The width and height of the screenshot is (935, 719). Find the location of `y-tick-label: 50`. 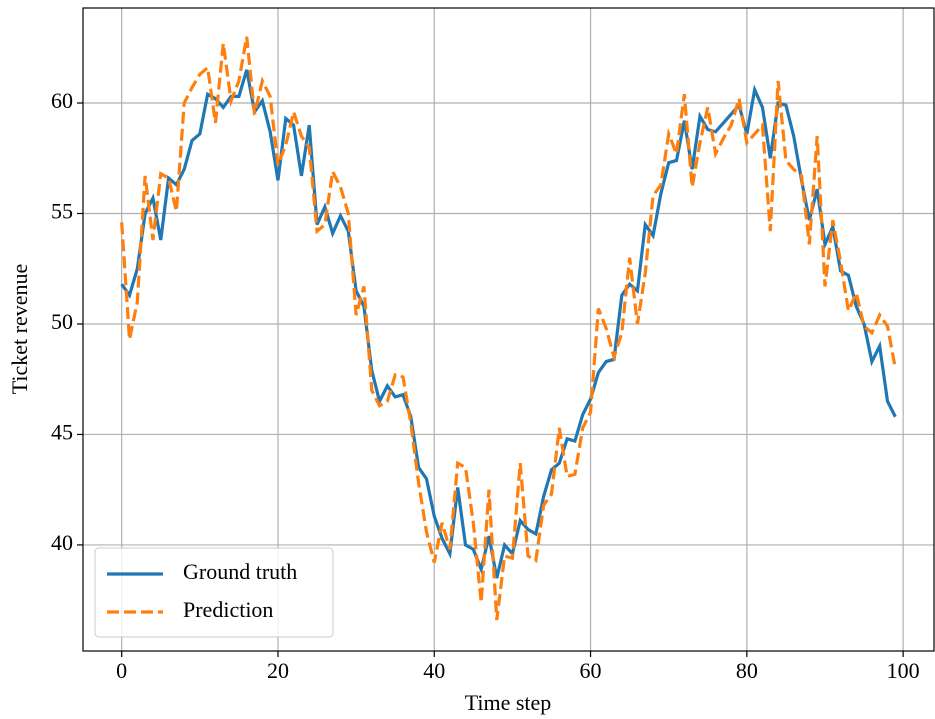

y-tick-label: 50 is located at coordinates (62, 321).